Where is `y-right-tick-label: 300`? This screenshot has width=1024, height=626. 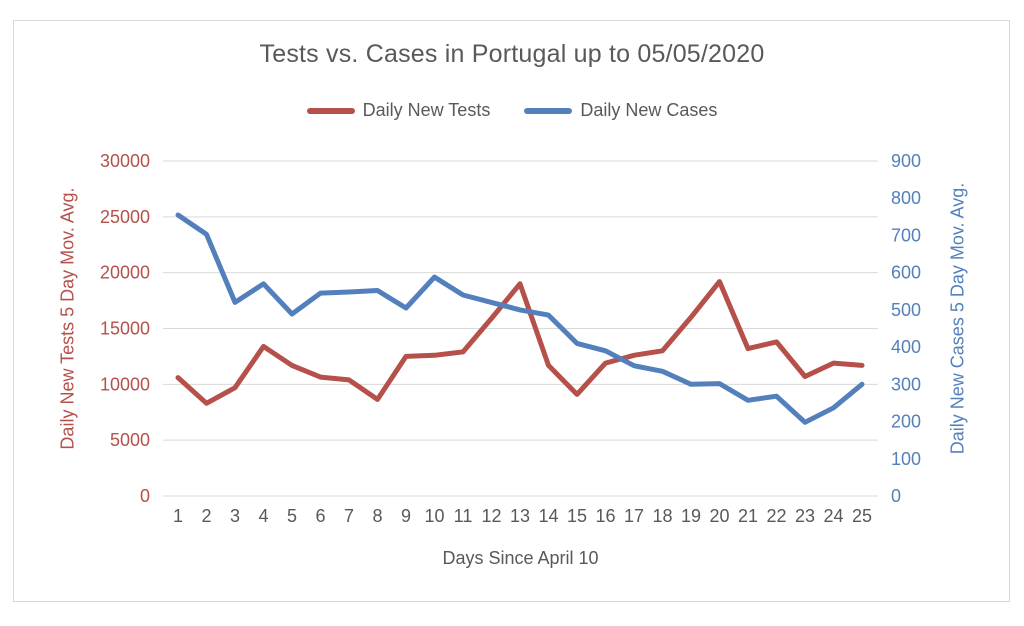
y-right-tick-label: 300 is located at coordinates (906, 384).